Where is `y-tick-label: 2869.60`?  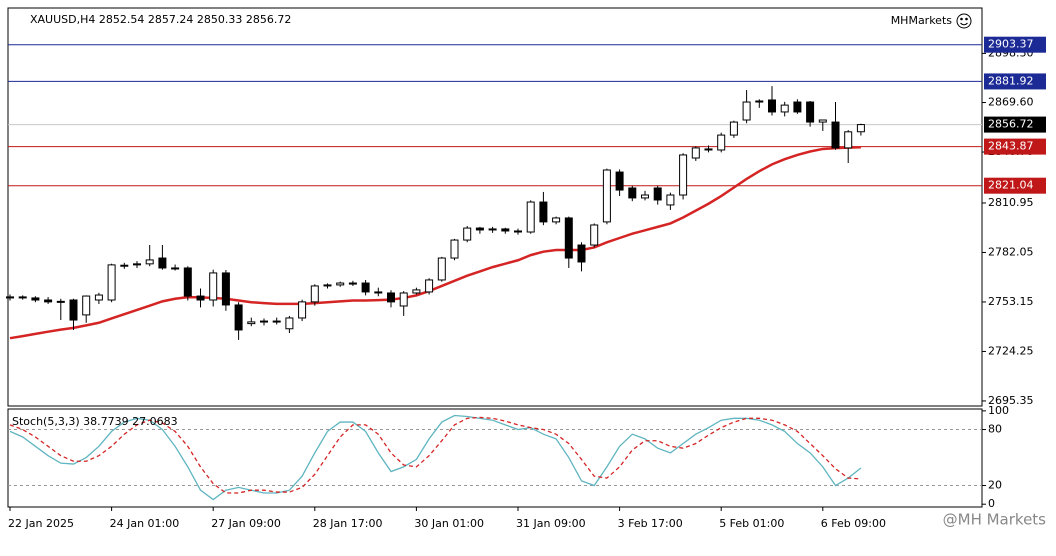 y-tick-label: 2869.60 is located at coordinates (1011, 102).